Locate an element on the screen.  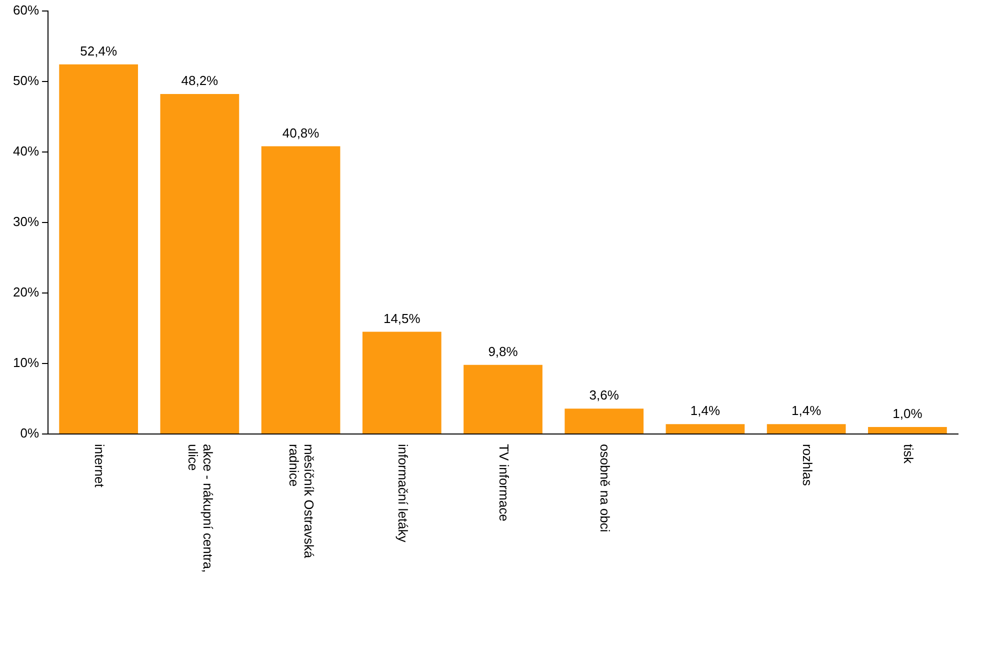
y-tick-label: 60% is located at coordinates (26, 10).